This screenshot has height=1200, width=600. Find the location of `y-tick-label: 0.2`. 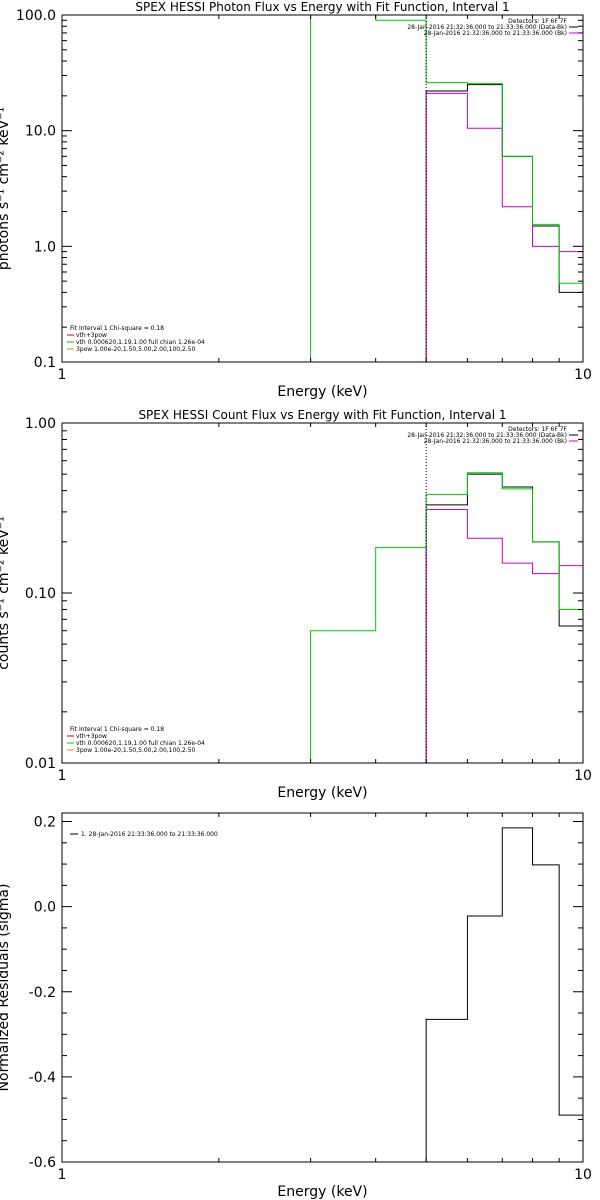

y-tick-label: 0.2 is located at coordinates (45, 823).